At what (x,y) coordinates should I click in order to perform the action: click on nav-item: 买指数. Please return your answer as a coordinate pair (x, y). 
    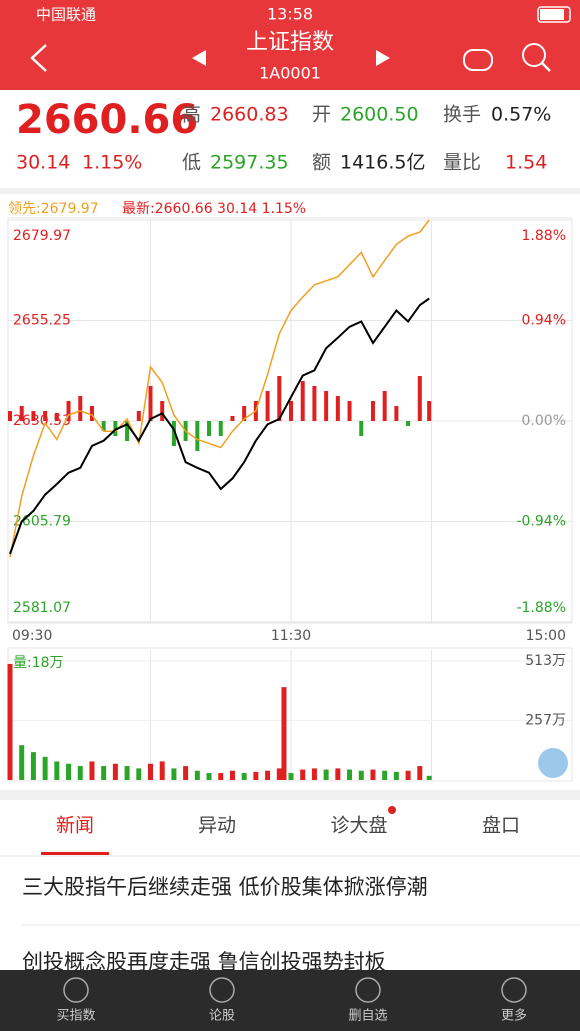
    Looking at the image, I should click on (75, 1016).